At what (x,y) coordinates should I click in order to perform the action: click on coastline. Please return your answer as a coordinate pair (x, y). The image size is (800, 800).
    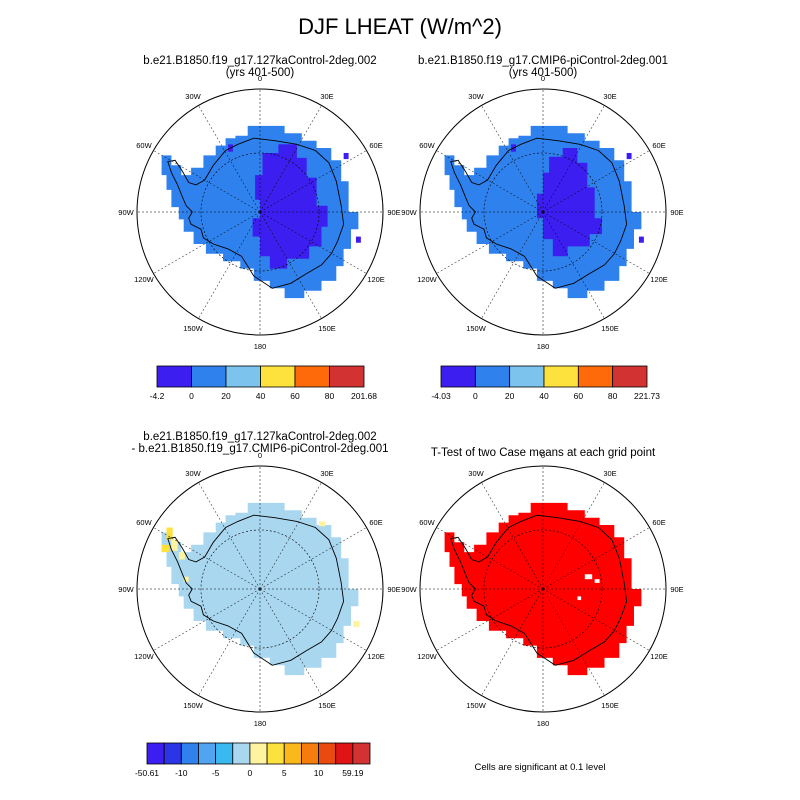
    Looking at the image, I should click on (256, 213).